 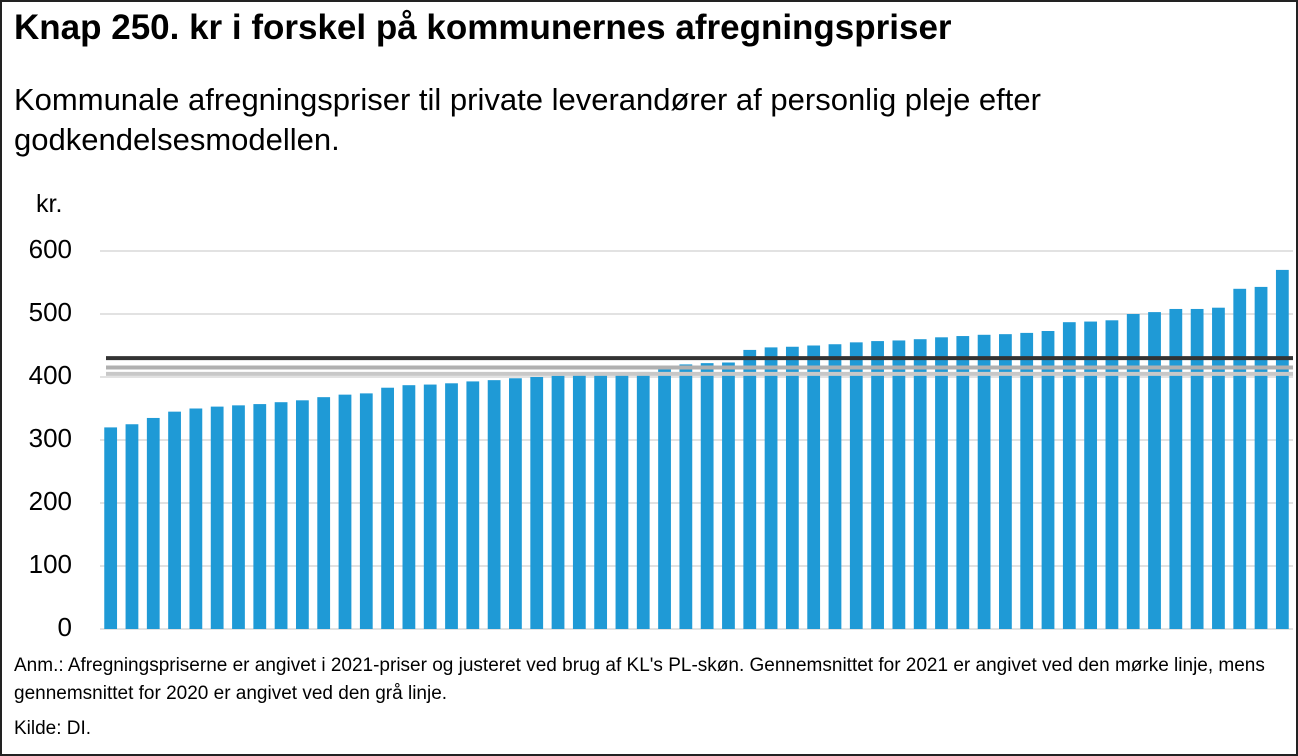 What do you see at coordinates (50, 564) in the screenshot?
I see `y-tick-label: 100` at bounding box center [50, 564].